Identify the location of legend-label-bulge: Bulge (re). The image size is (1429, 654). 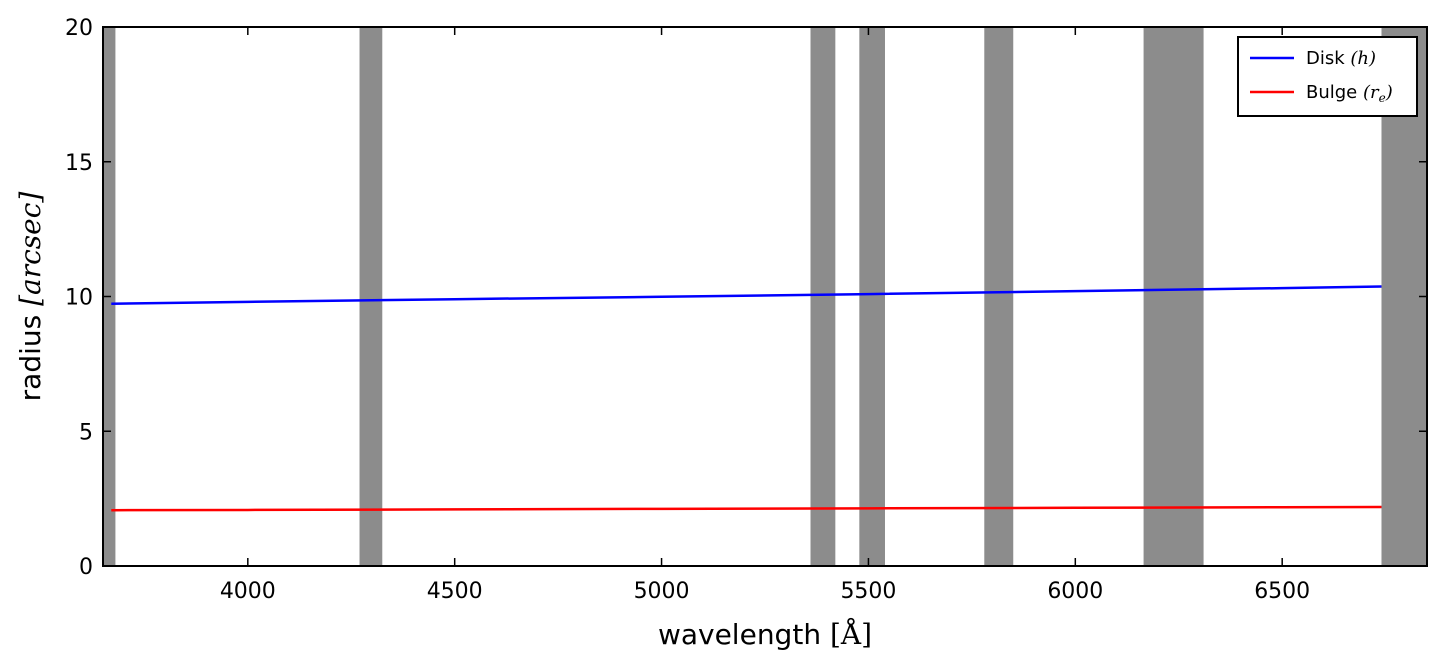
(1349, 93).